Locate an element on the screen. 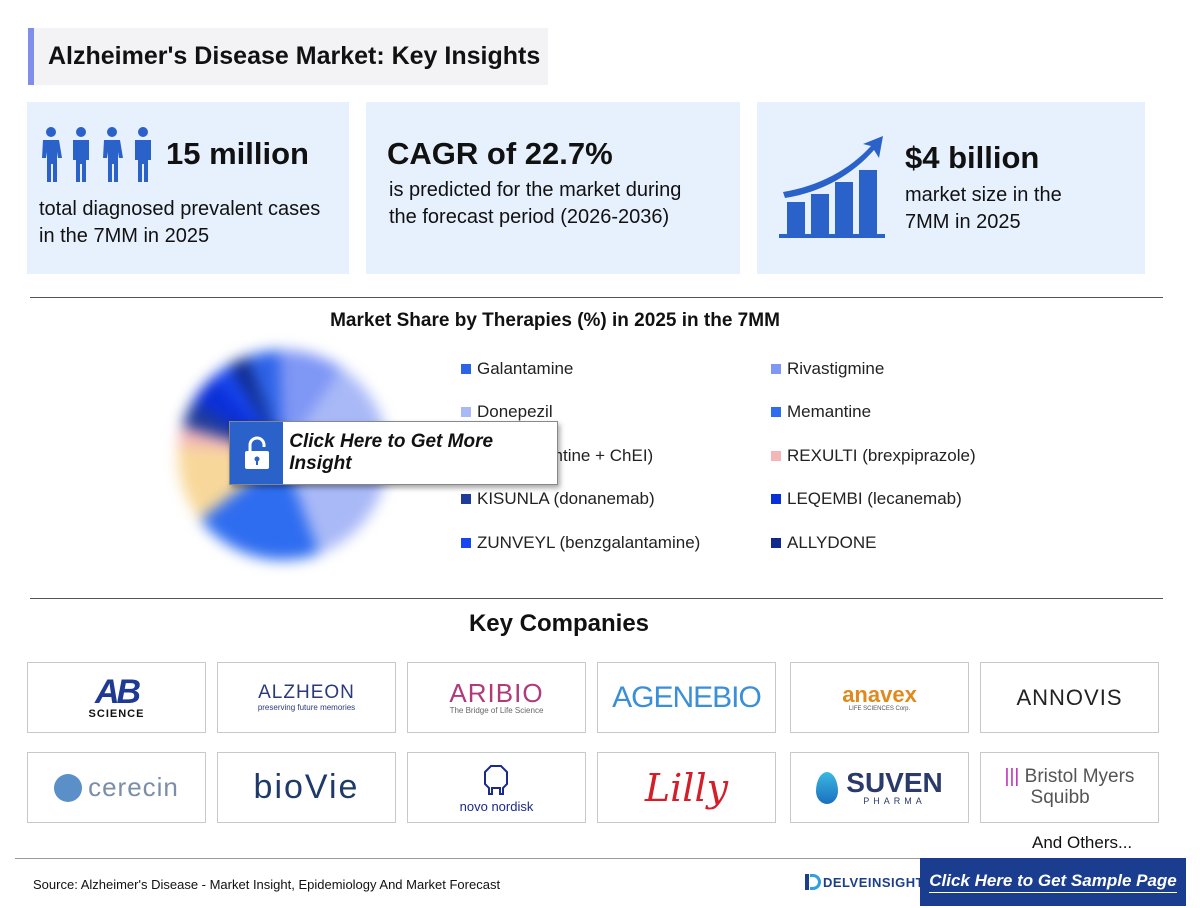  legend-item: ALLYDONE is located at coordinates (823, 543).